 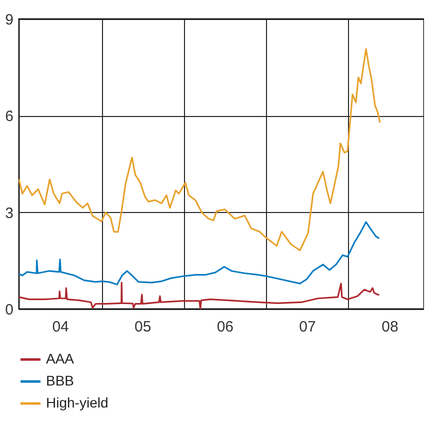 What do you see at coordinates (390, 327) in the screenshot?
I see `x-tick-label: 08` at bounding box center [390, 327].